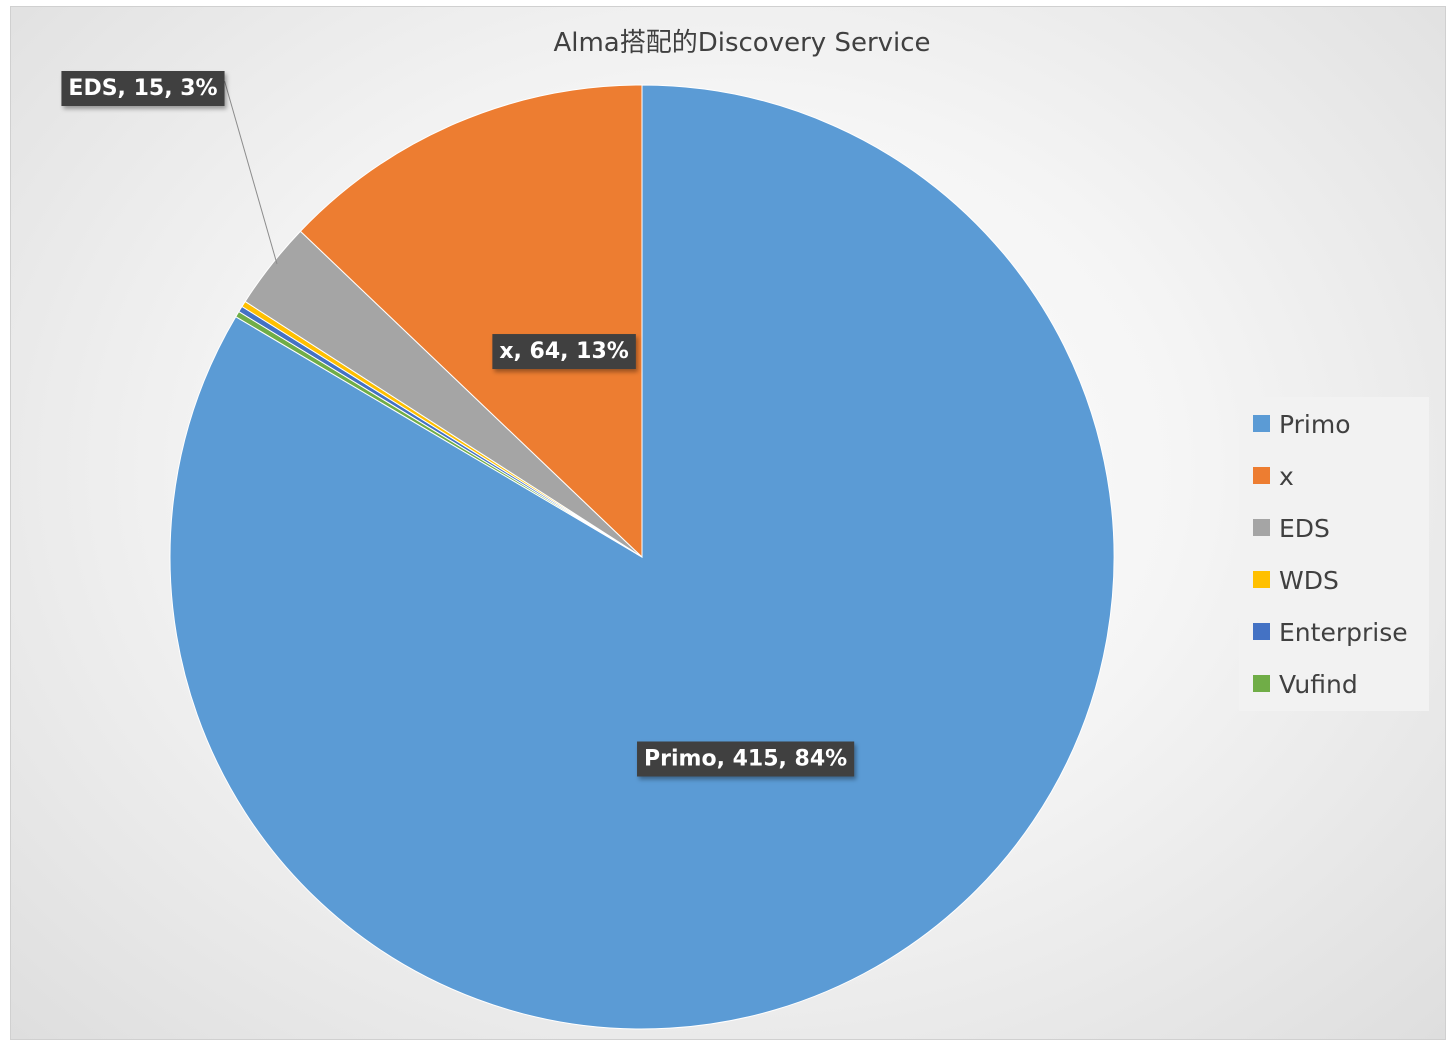  Describe the element at coordinates (1261, 579) in the screenshot. I see `legend-swatch-wds` at that location.